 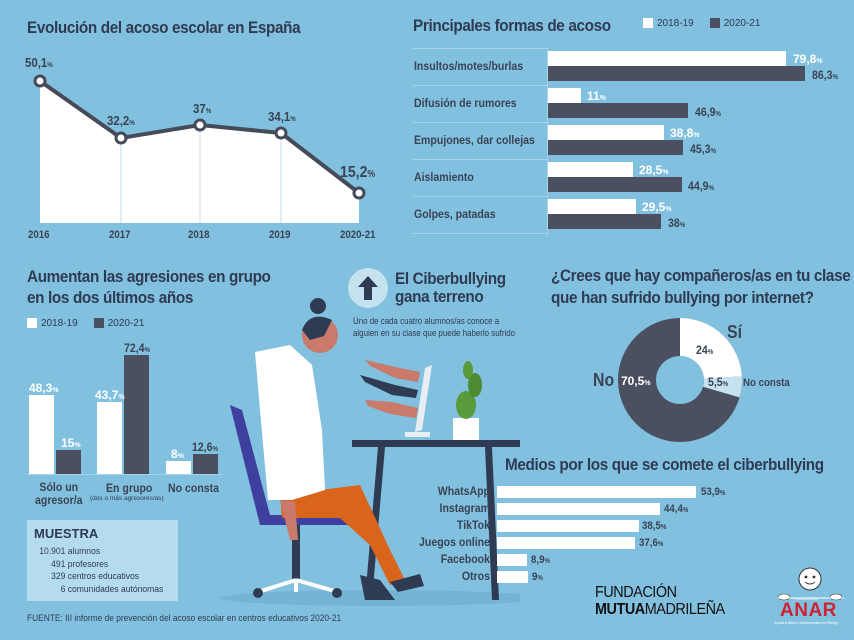 What do you see at coordinates (358, 172) in the screenshot?
I see `point-label-2020-21: 15,2%` at bounding box center [358, 172].